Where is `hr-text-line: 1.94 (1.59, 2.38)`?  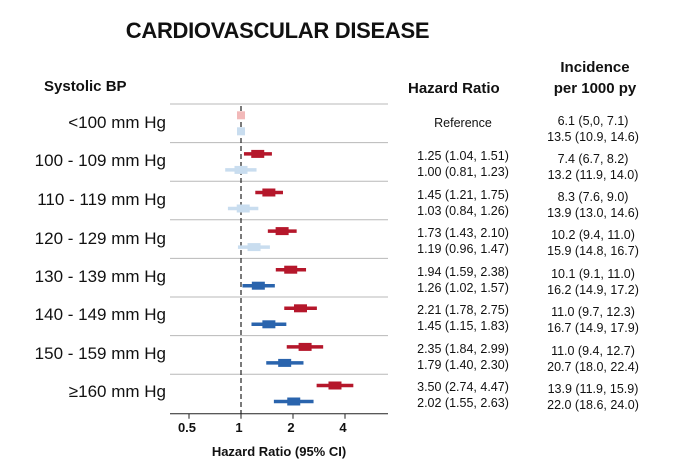 hr-text-line: 1.94 (1.59, 2.38) is located at coordinates (463, 272).